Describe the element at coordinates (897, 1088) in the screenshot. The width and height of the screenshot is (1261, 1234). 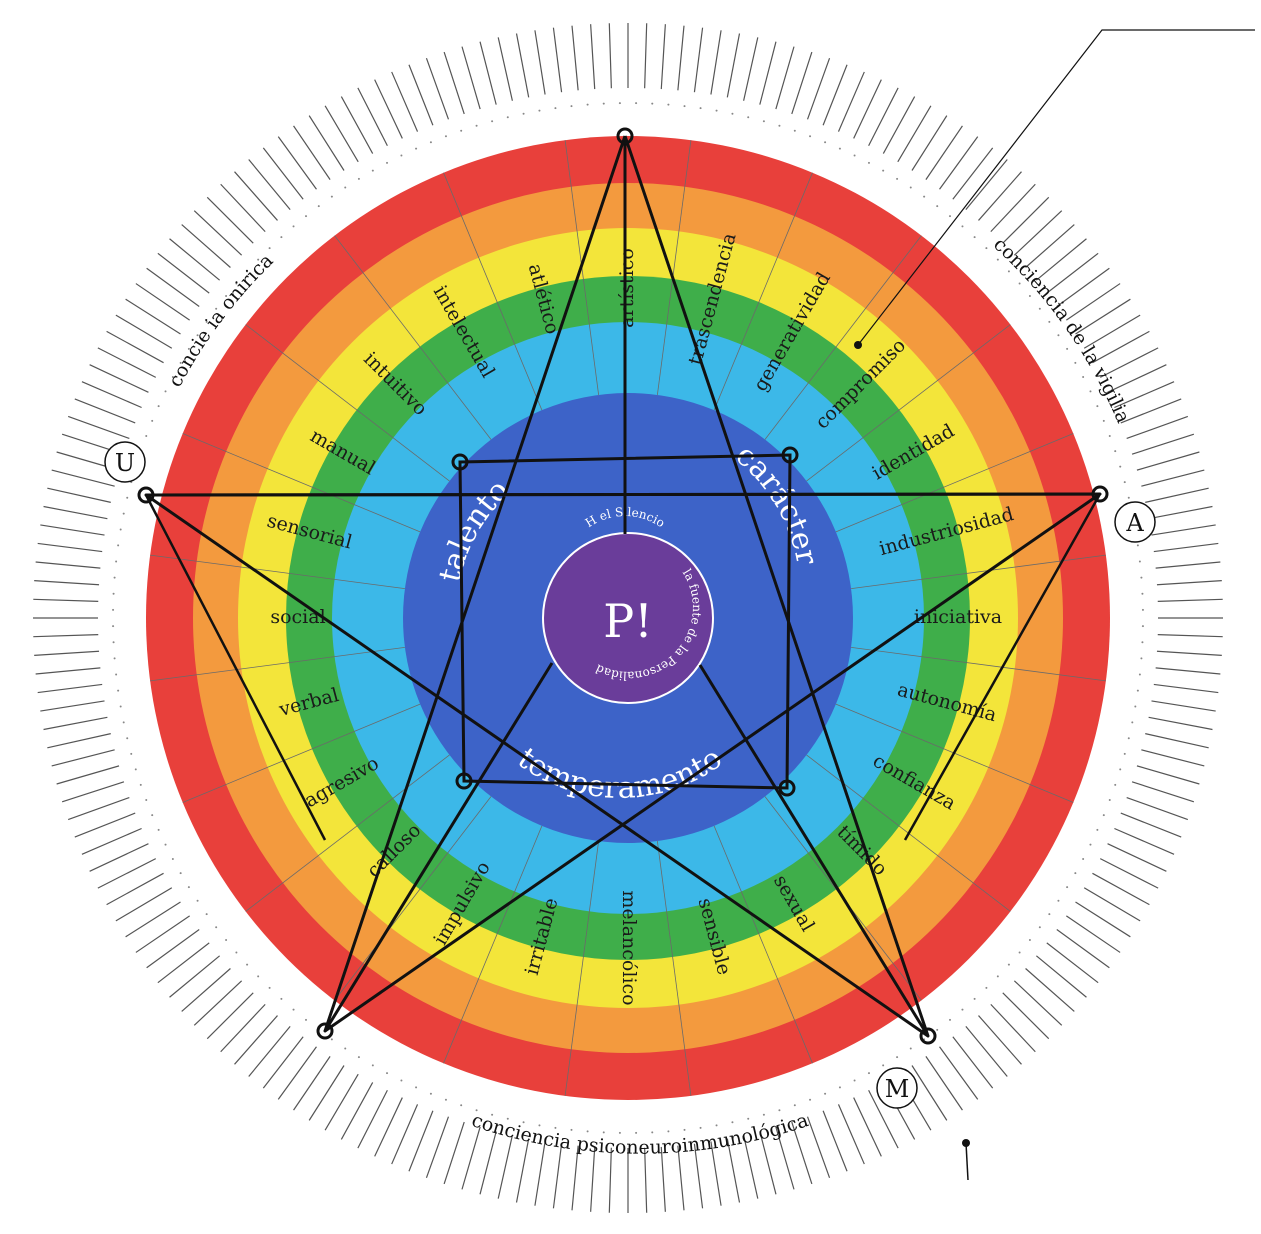
I see `vertex-m: M` at that location.